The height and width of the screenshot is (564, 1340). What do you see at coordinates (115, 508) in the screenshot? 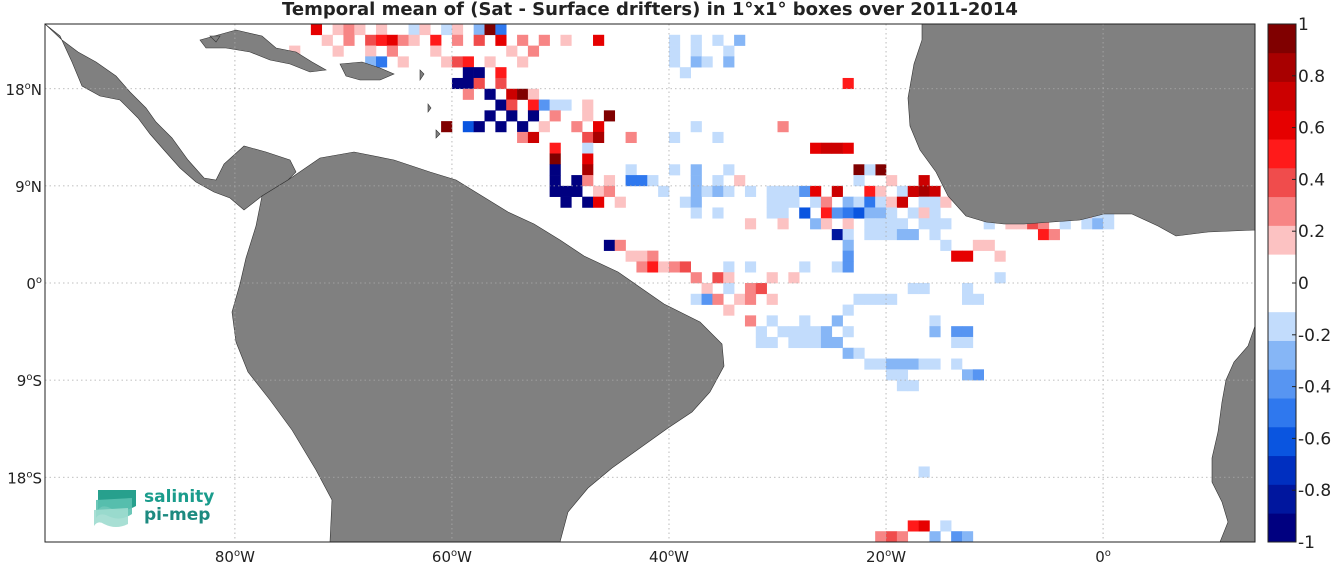
I see `wave-logo-icon` at bounding box center [115, 508].